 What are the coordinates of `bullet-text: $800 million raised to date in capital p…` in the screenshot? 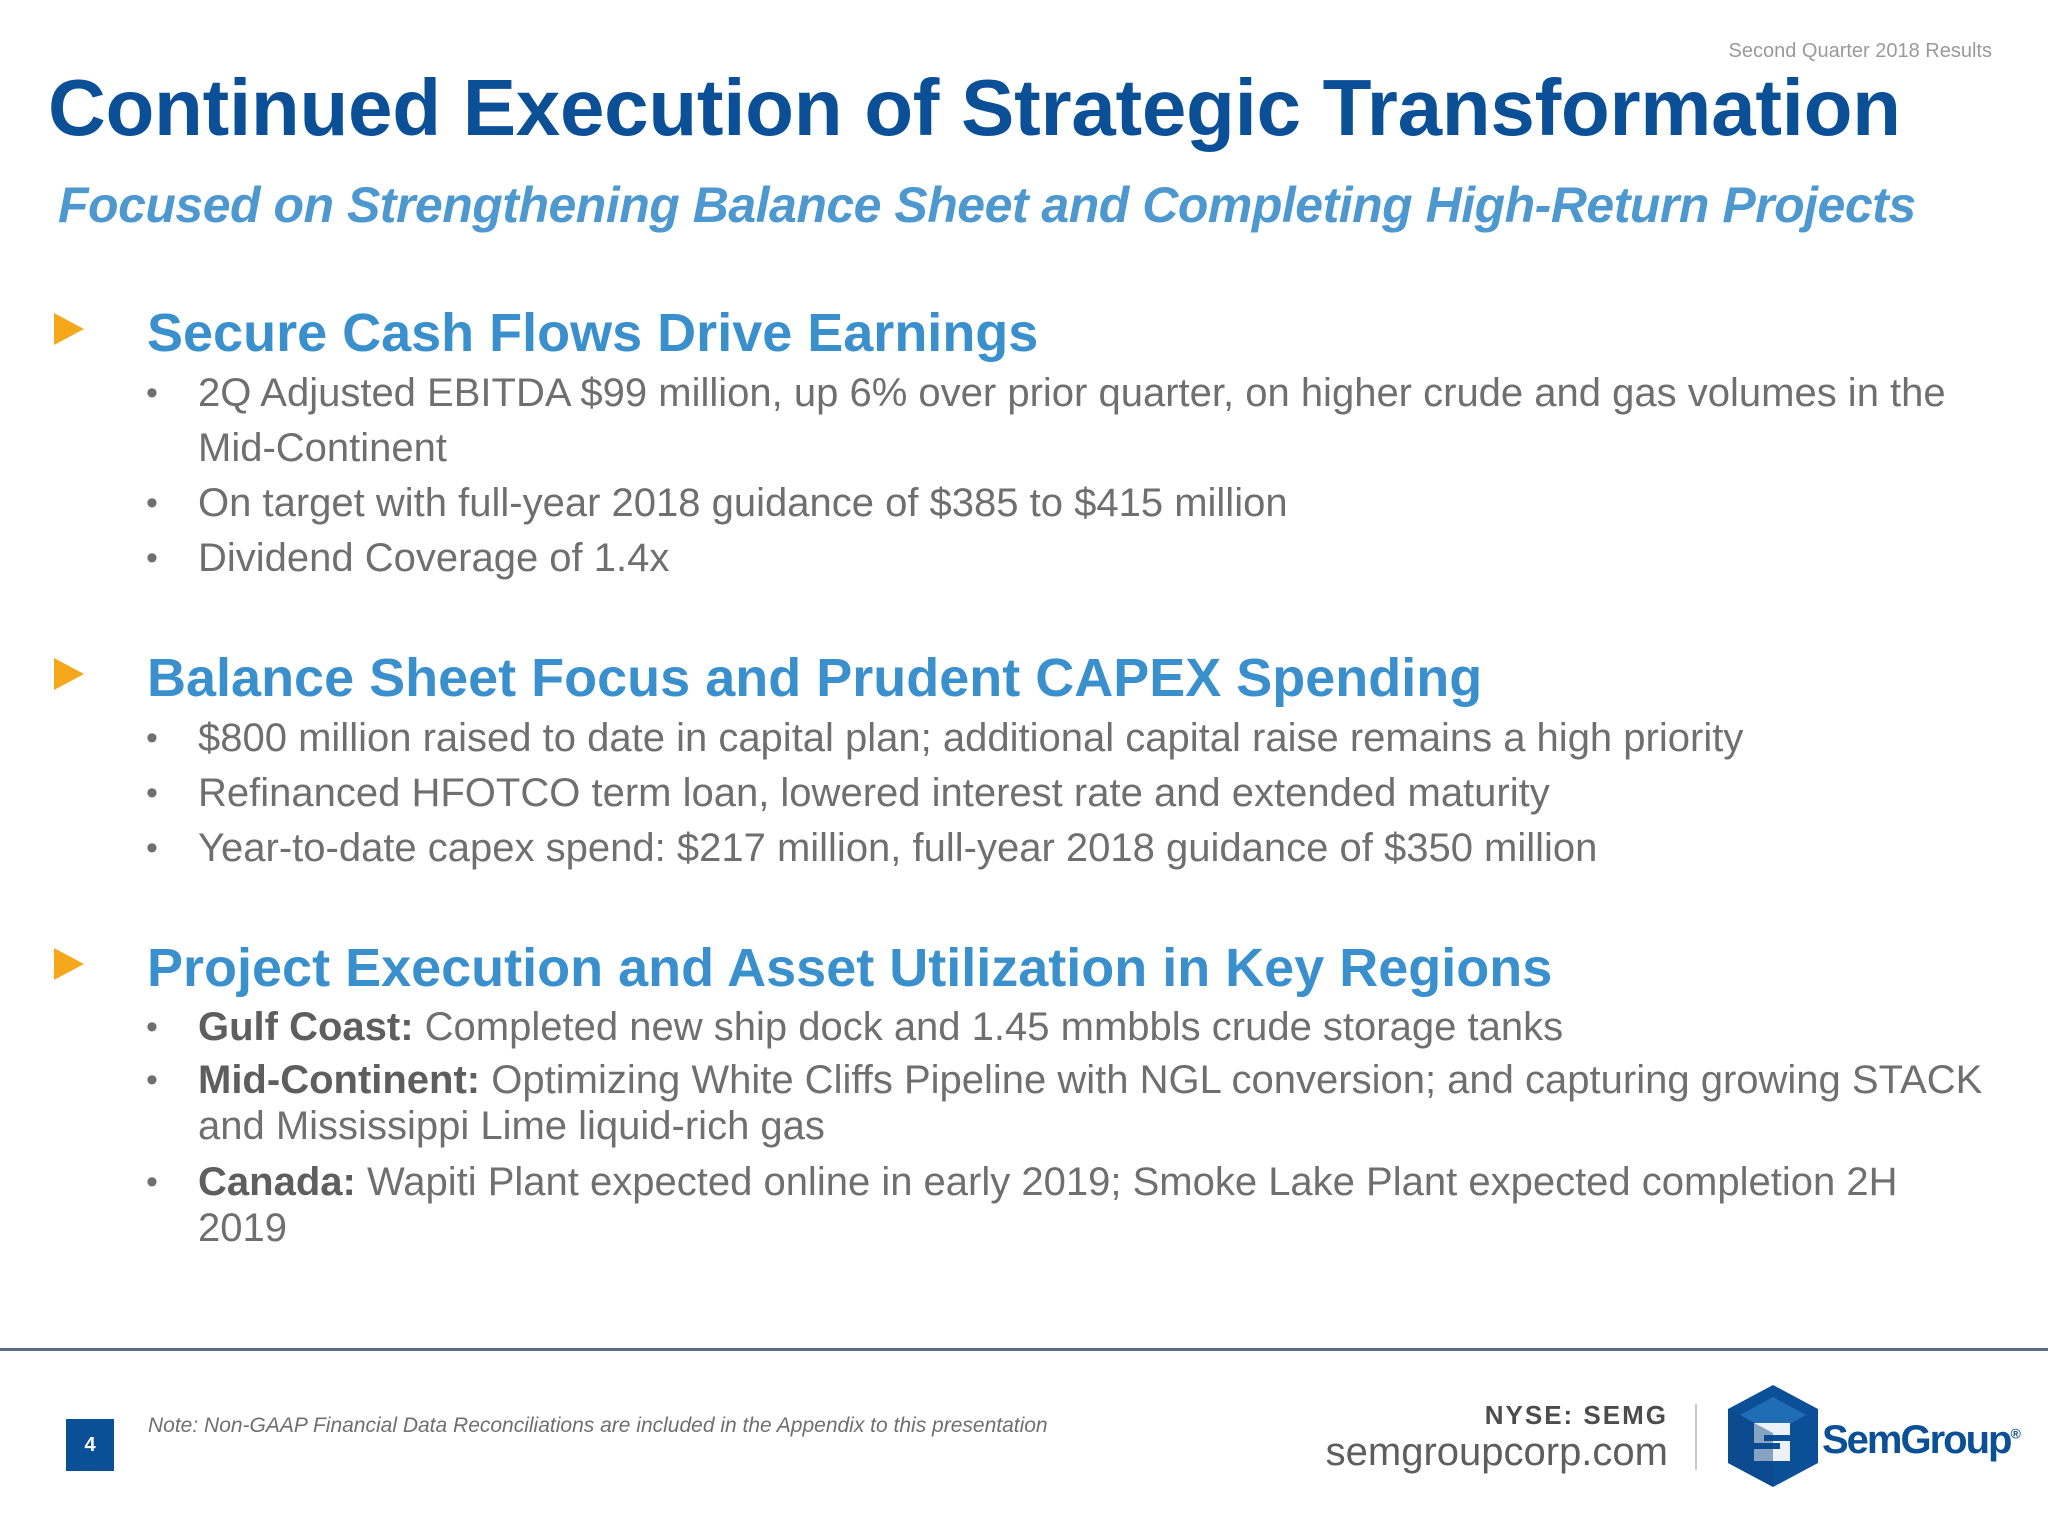 It's located at (971, 738).